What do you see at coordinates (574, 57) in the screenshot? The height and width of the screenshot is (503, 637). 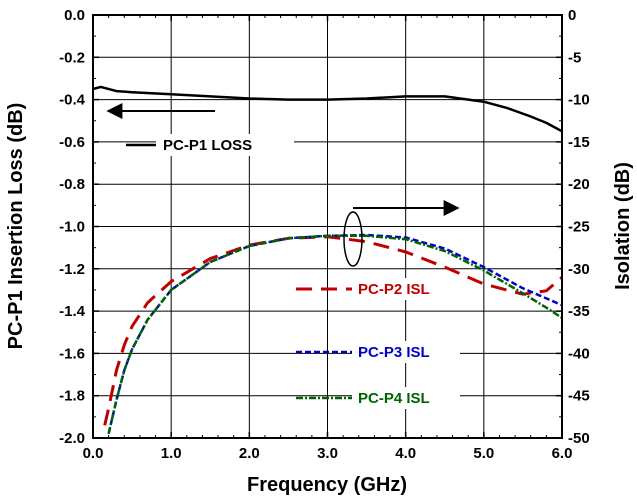 I see `y-right-tick-label: -5` at bounding box center [574, 57].